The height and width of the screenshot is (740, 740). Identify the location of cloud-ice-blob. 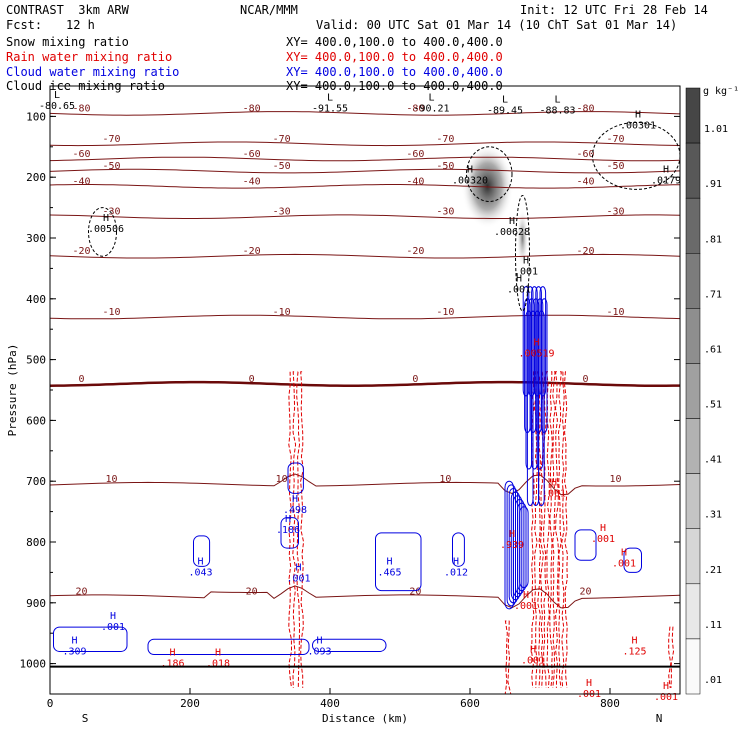
(487, 186).